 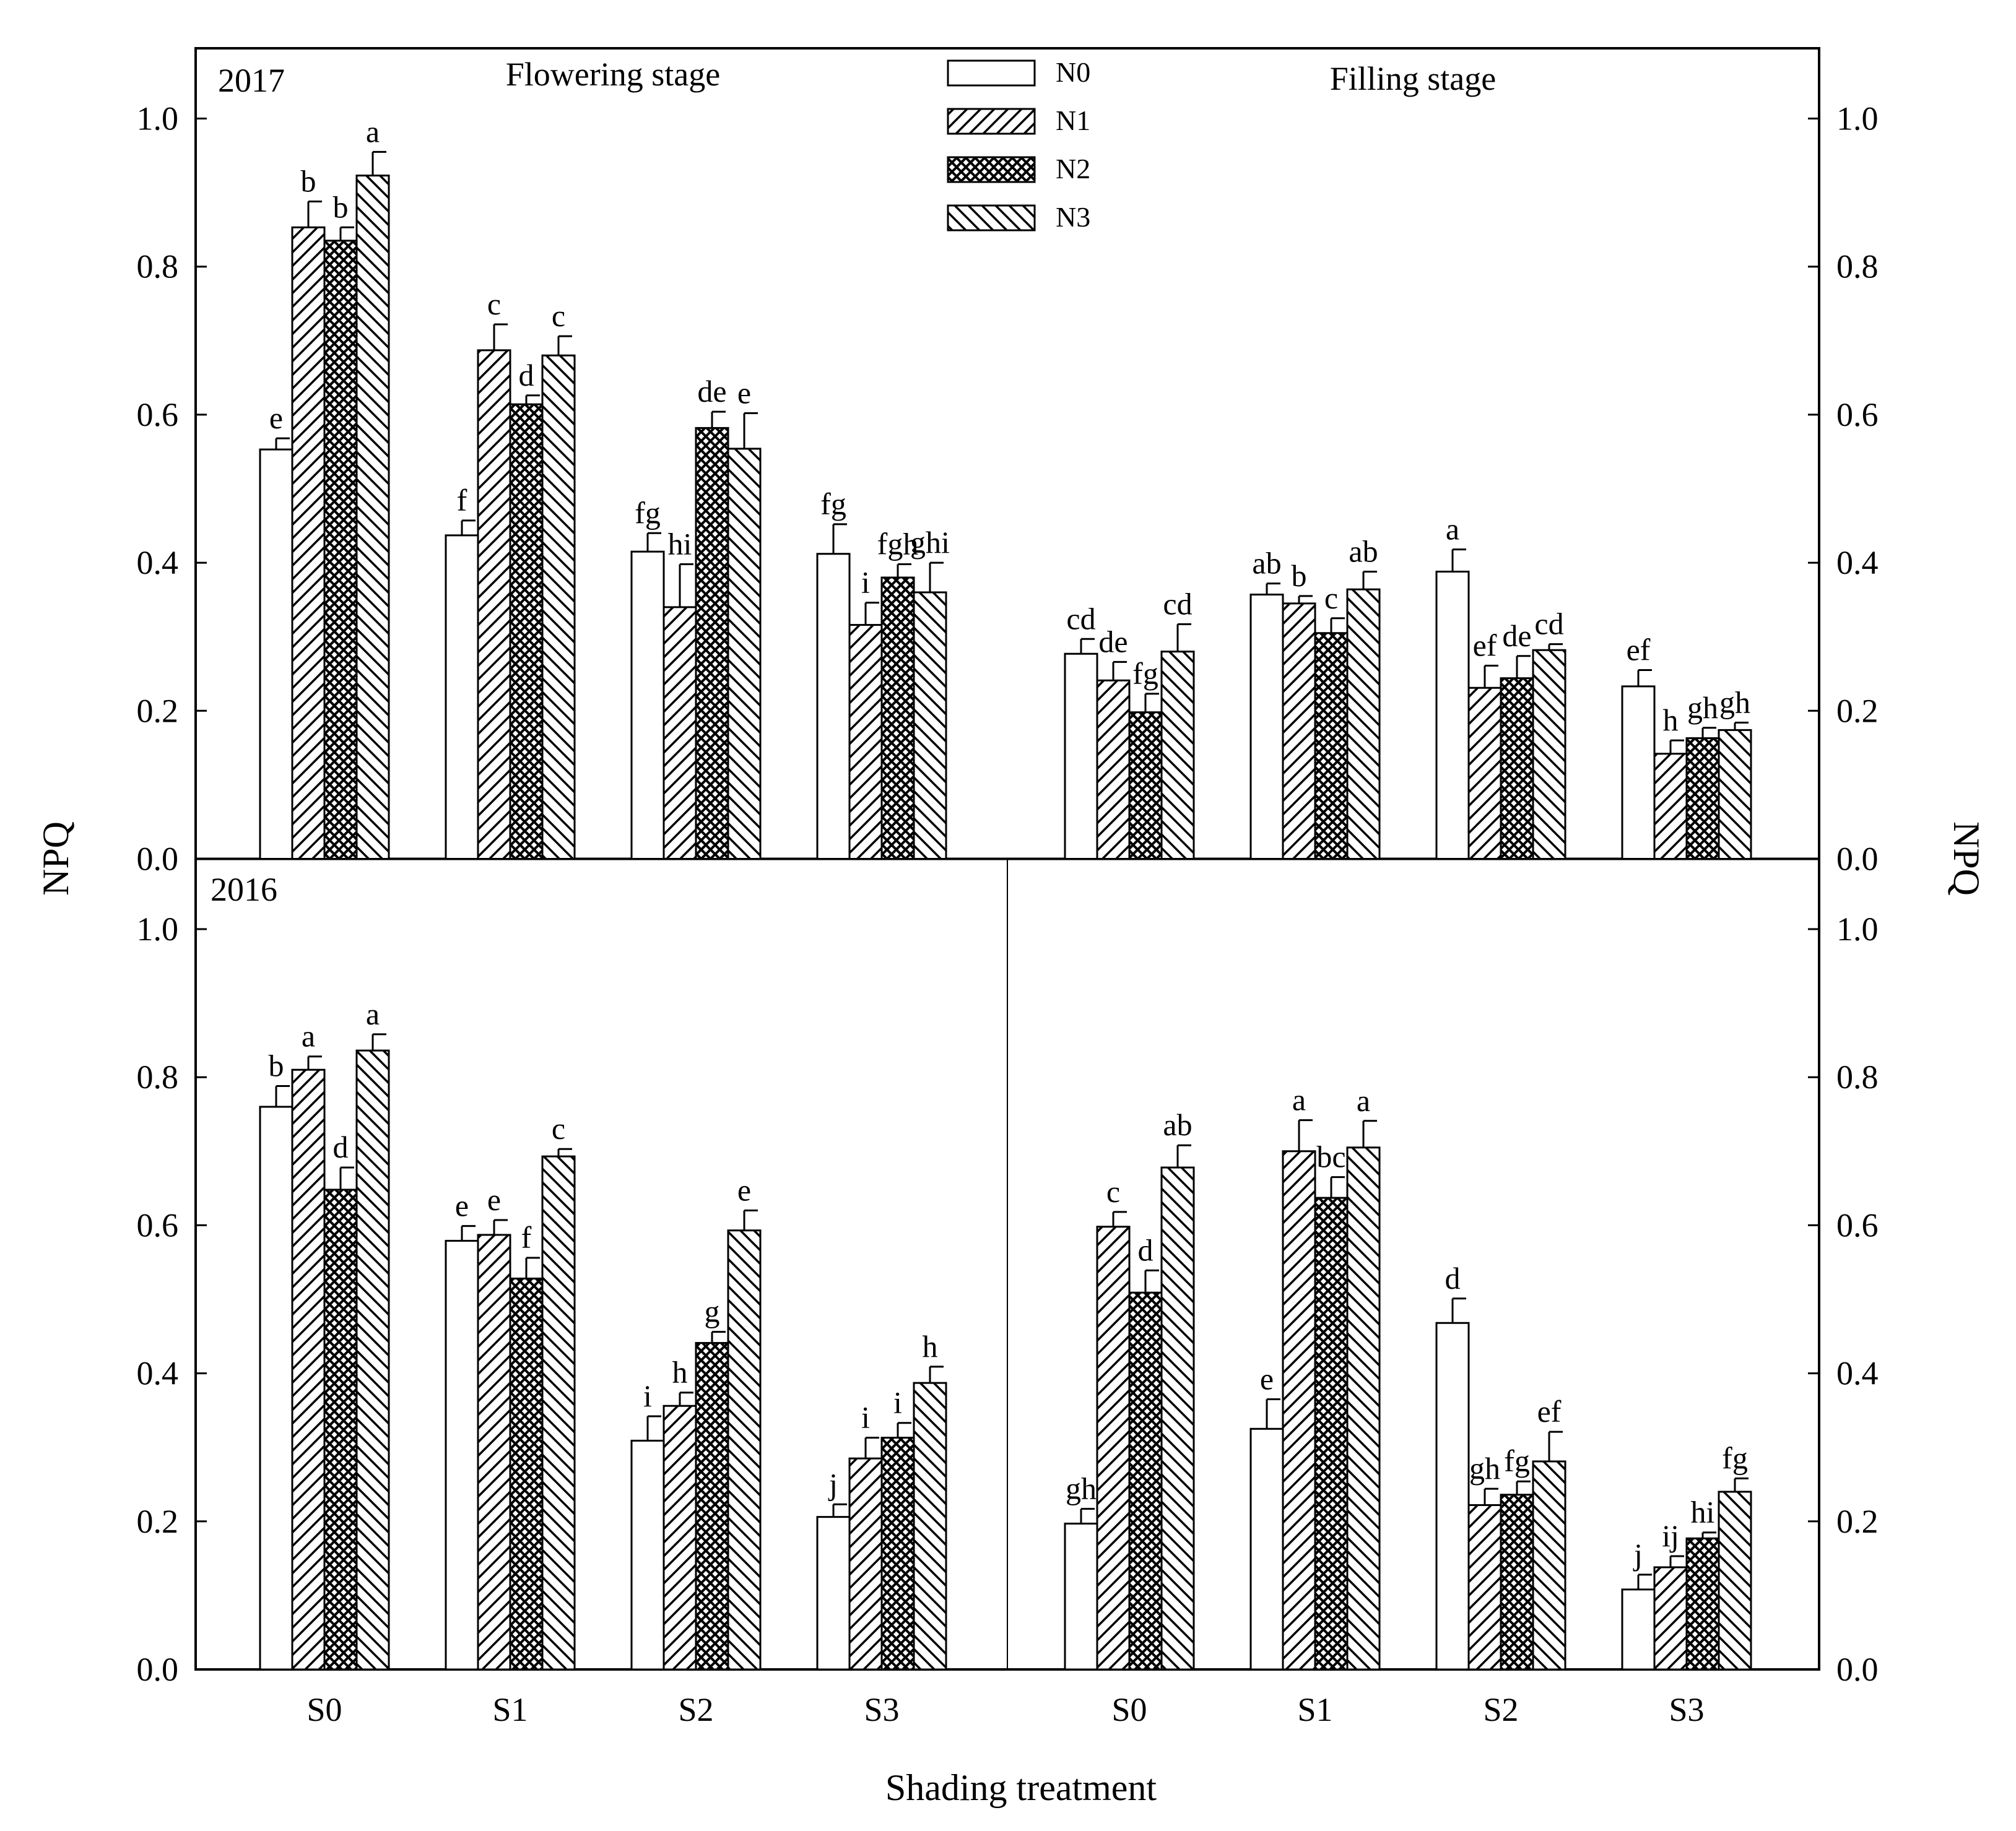 I want to click on bar-2016-filling-S1-N2, so click(x=1331, y=1434).